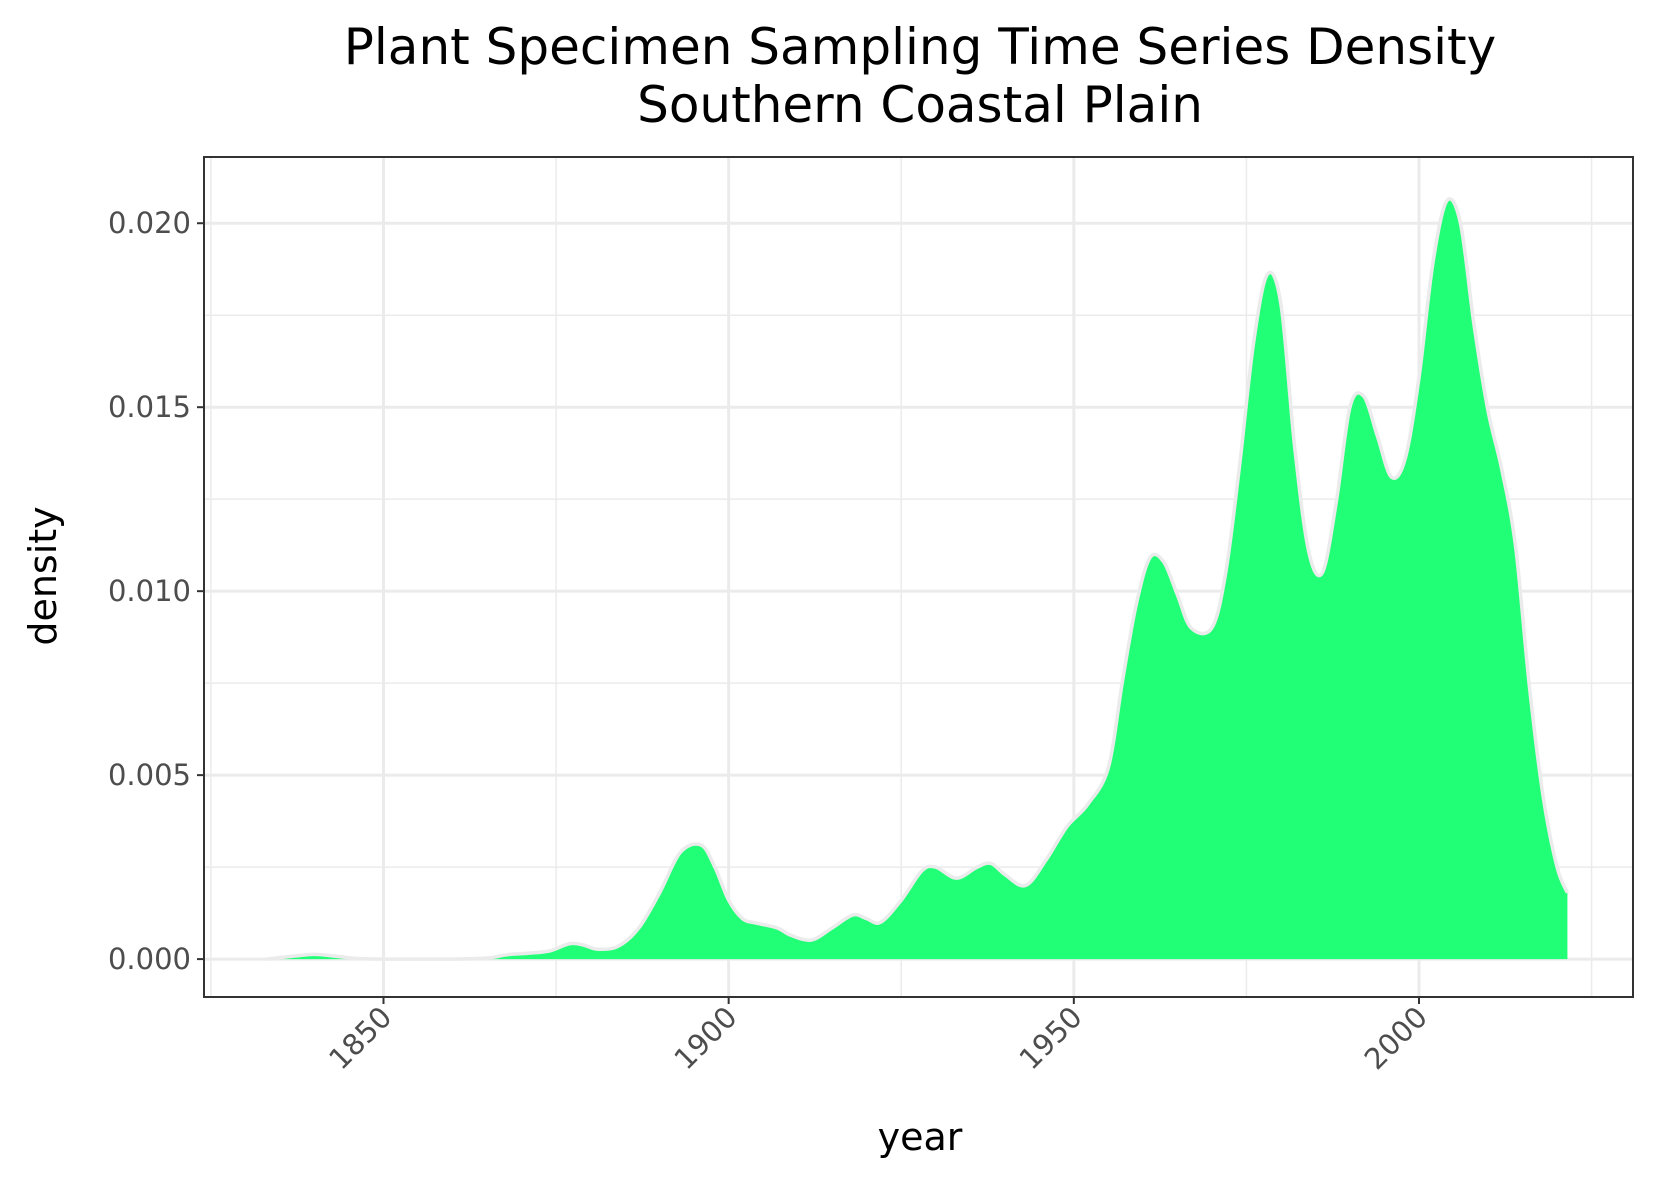 The image size is (1653, 1181). Describe the element at coordinates (920, 105) in the screenshot. I see `chart-subtitle: Southern Coastal Plain` at that location.